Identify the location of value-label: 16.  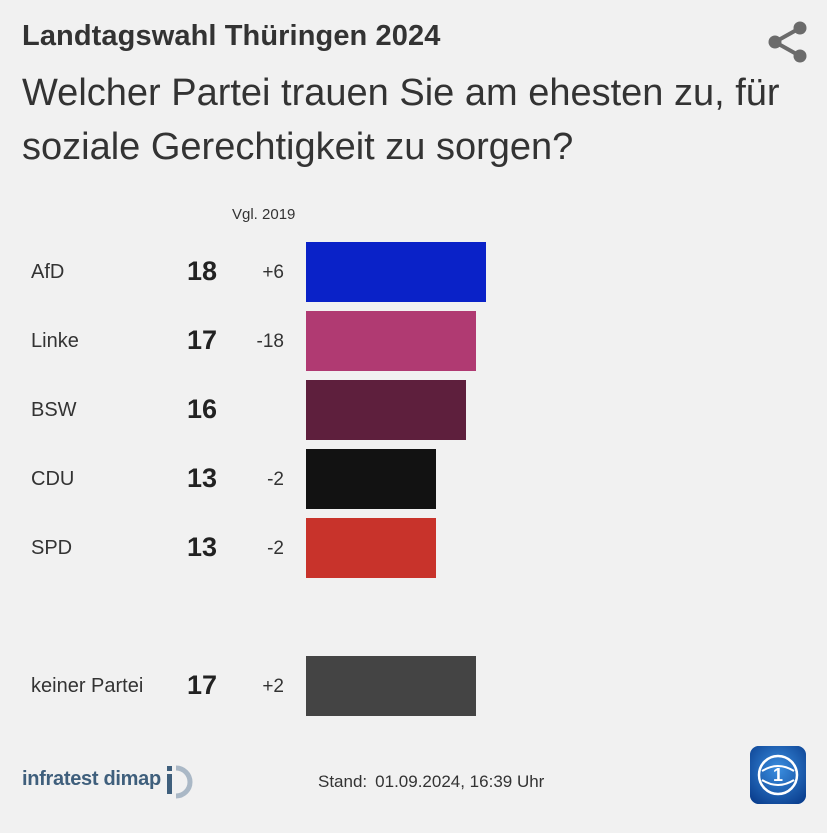
(202, 409).